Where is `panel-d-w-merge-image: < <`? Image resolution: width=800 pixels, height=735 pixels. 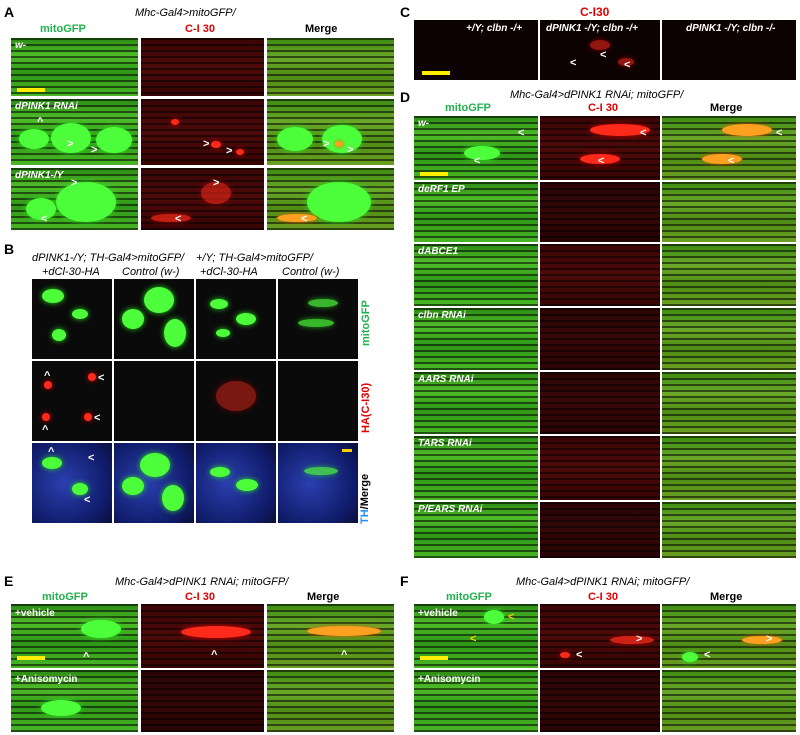
panel-d-w-merge-image: < < is located at coordinates (729, 148).